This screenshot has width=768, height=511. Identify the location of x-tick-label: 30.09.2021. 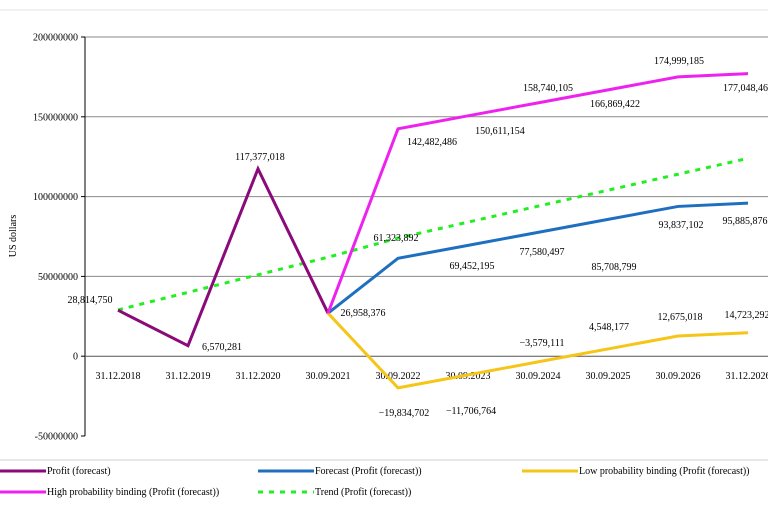
(328, 376).